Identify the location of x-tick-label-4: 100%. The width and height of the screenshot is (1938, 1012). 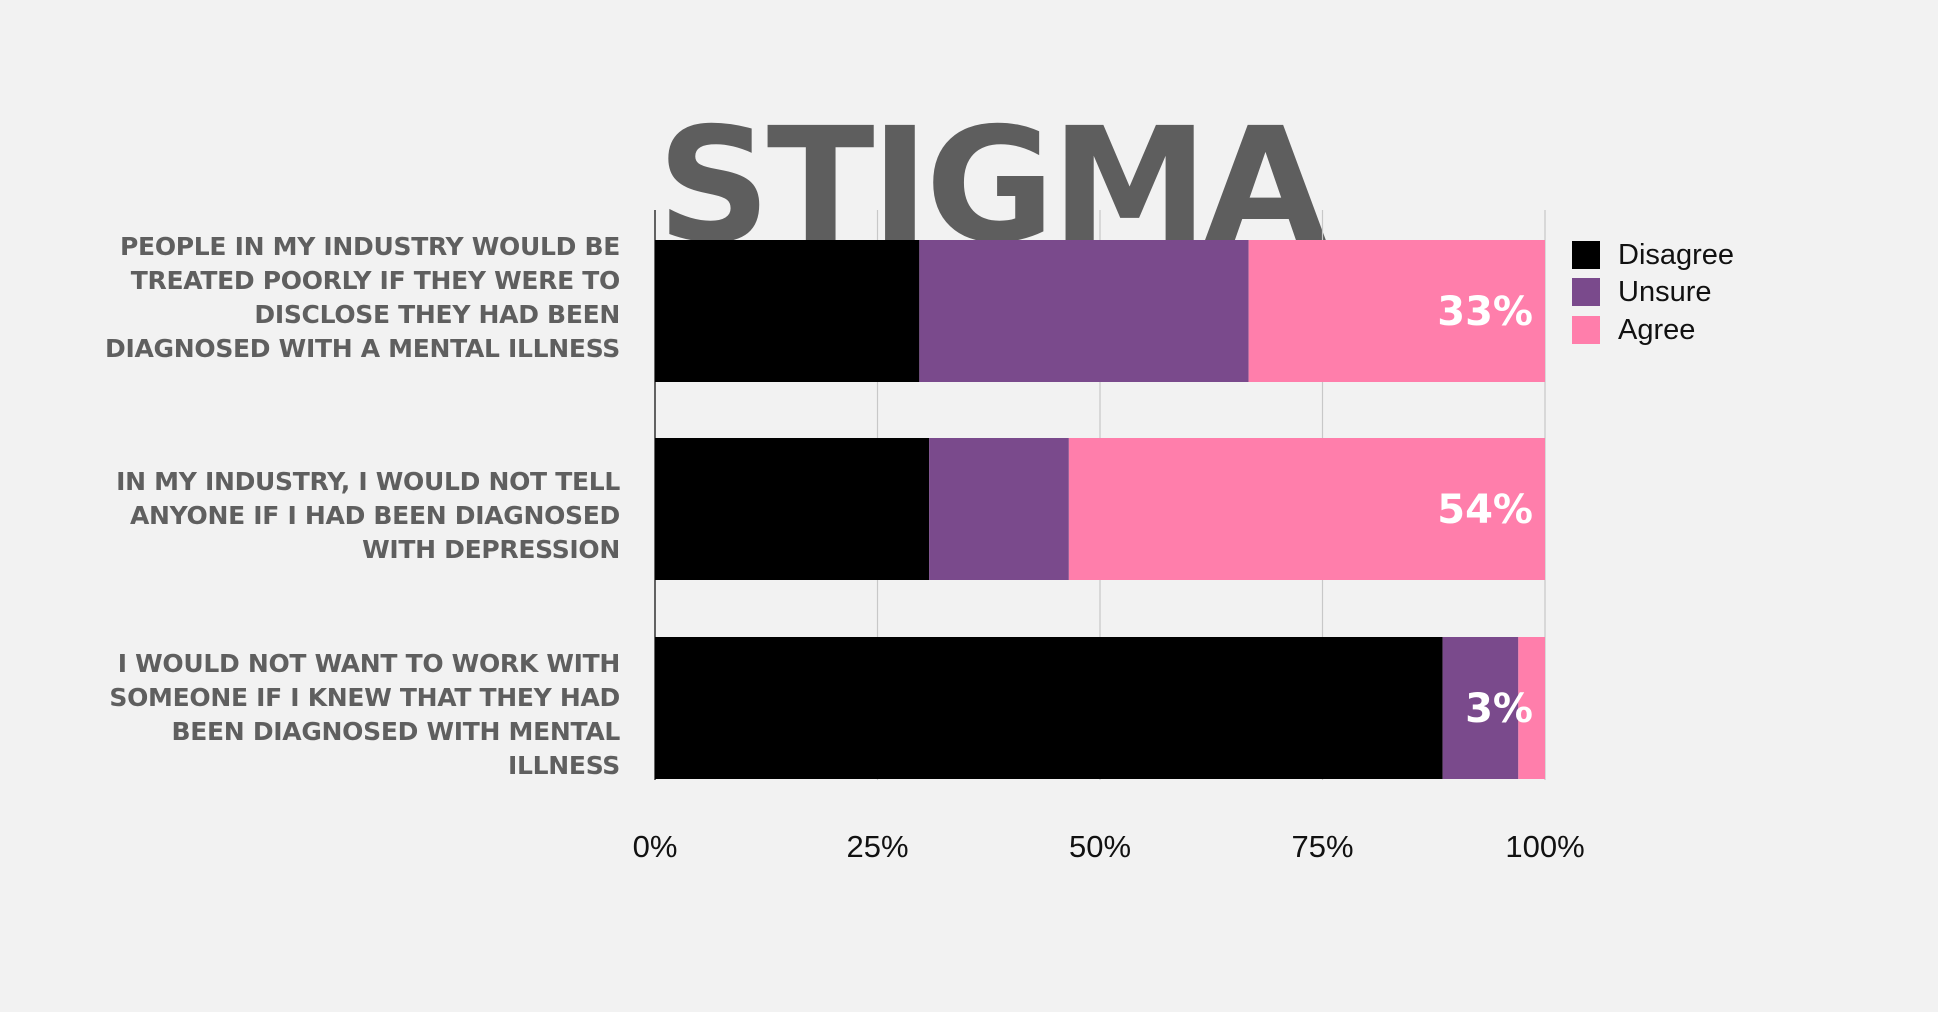
(1544, 846).